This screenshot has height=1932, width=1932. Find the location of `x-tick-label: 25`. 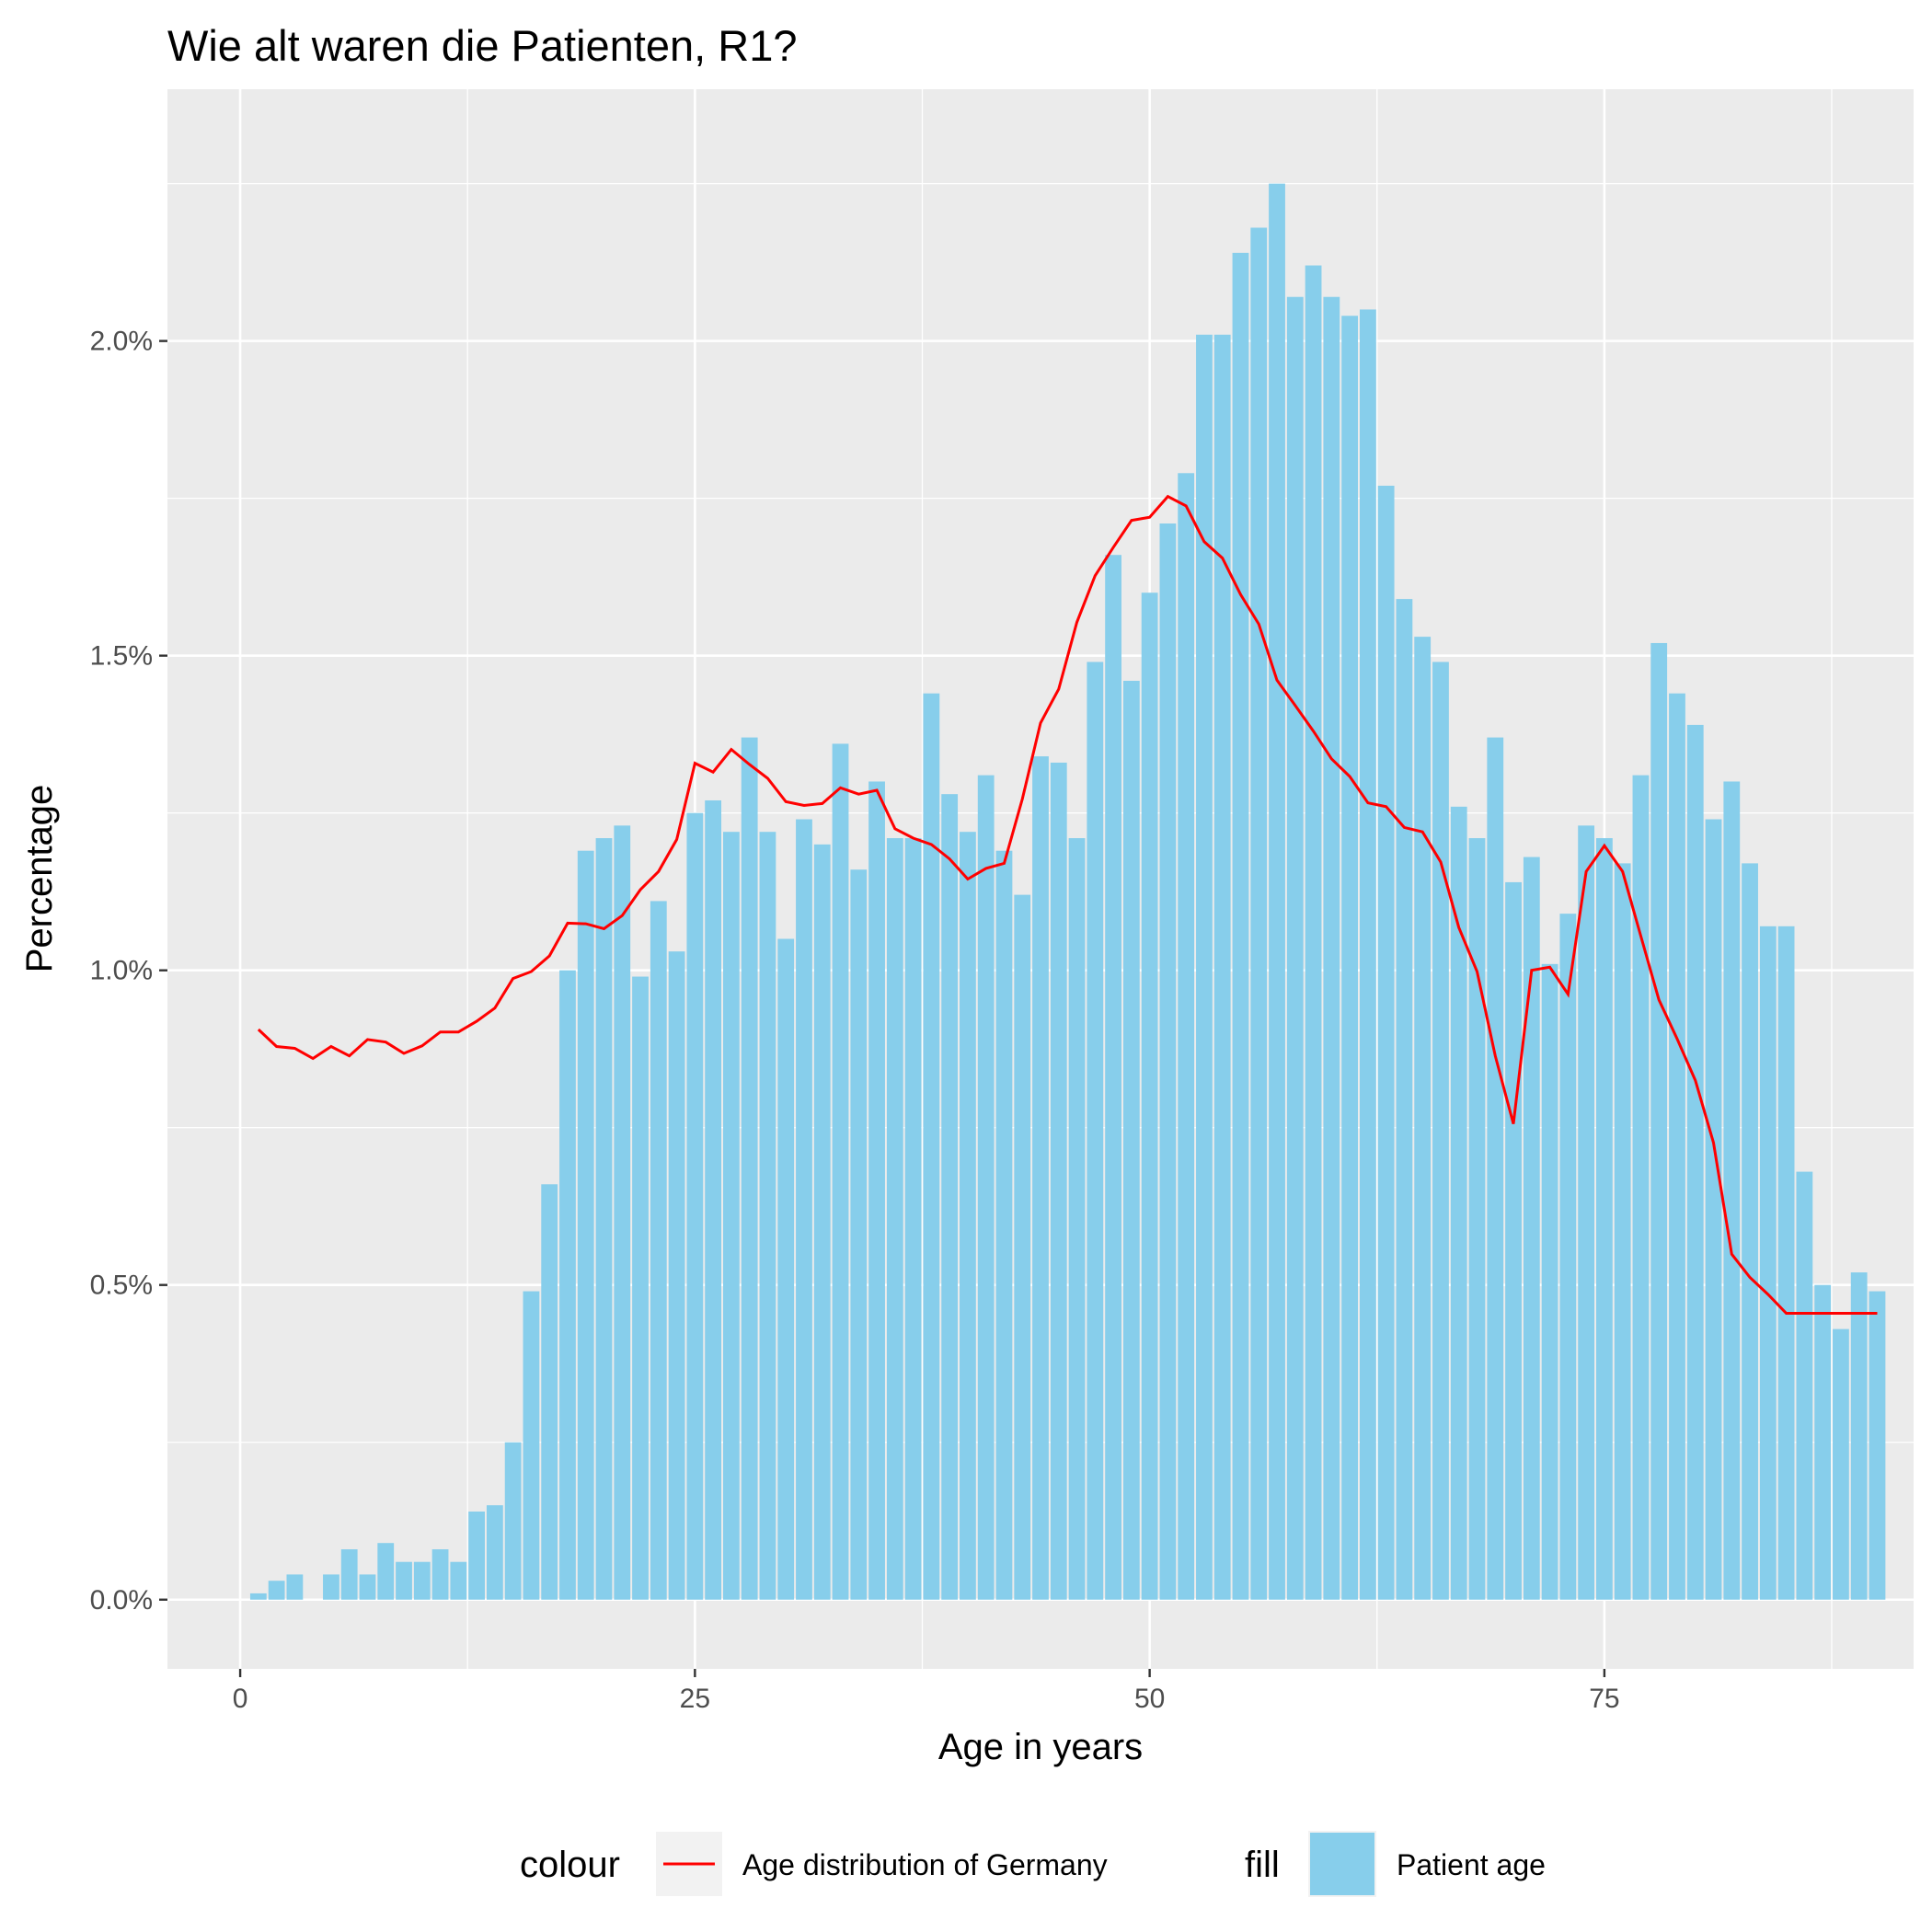

x-tick-label: 25 is located at coordinates (695, 1699).